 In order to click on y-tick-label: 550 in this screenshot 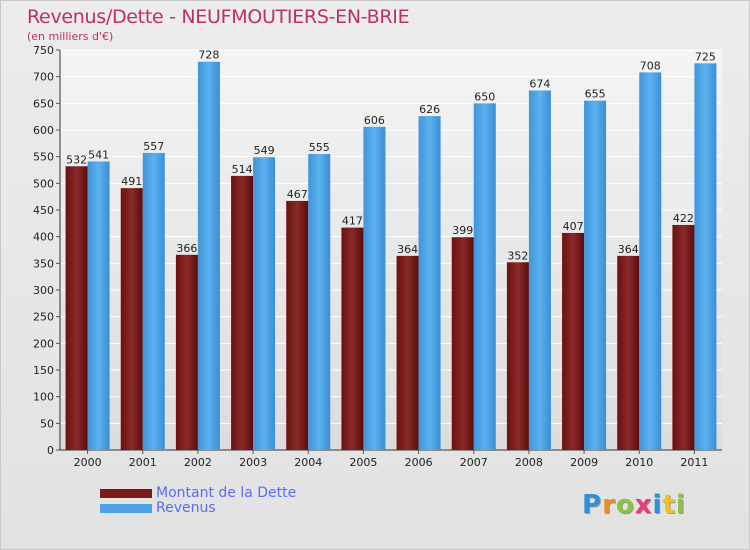, I will do `click(43, 157)`.